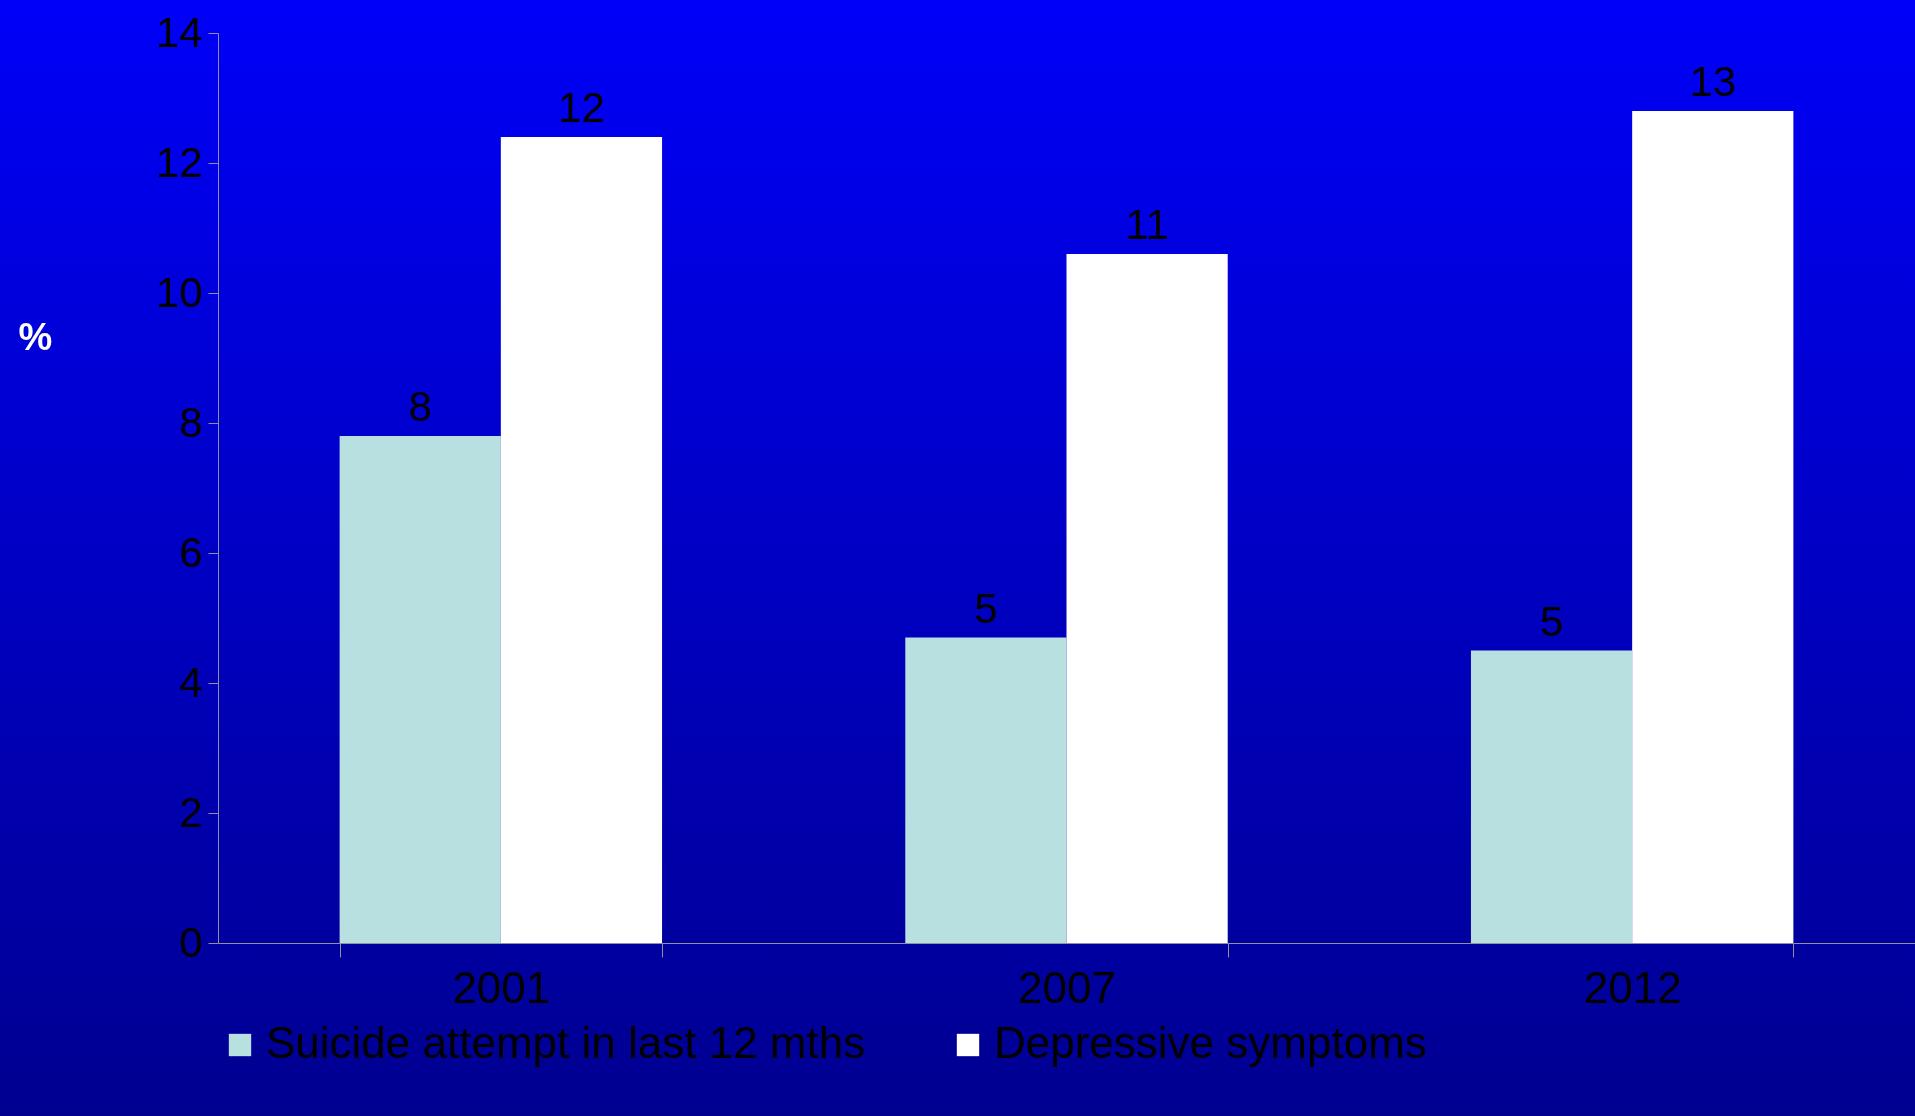 This screenshot has height=1116, width=1915. What do you see at coordinates (179, 292) in the screenshot?
I see `y-tick-label: 10` at bounding box center [179, 292].